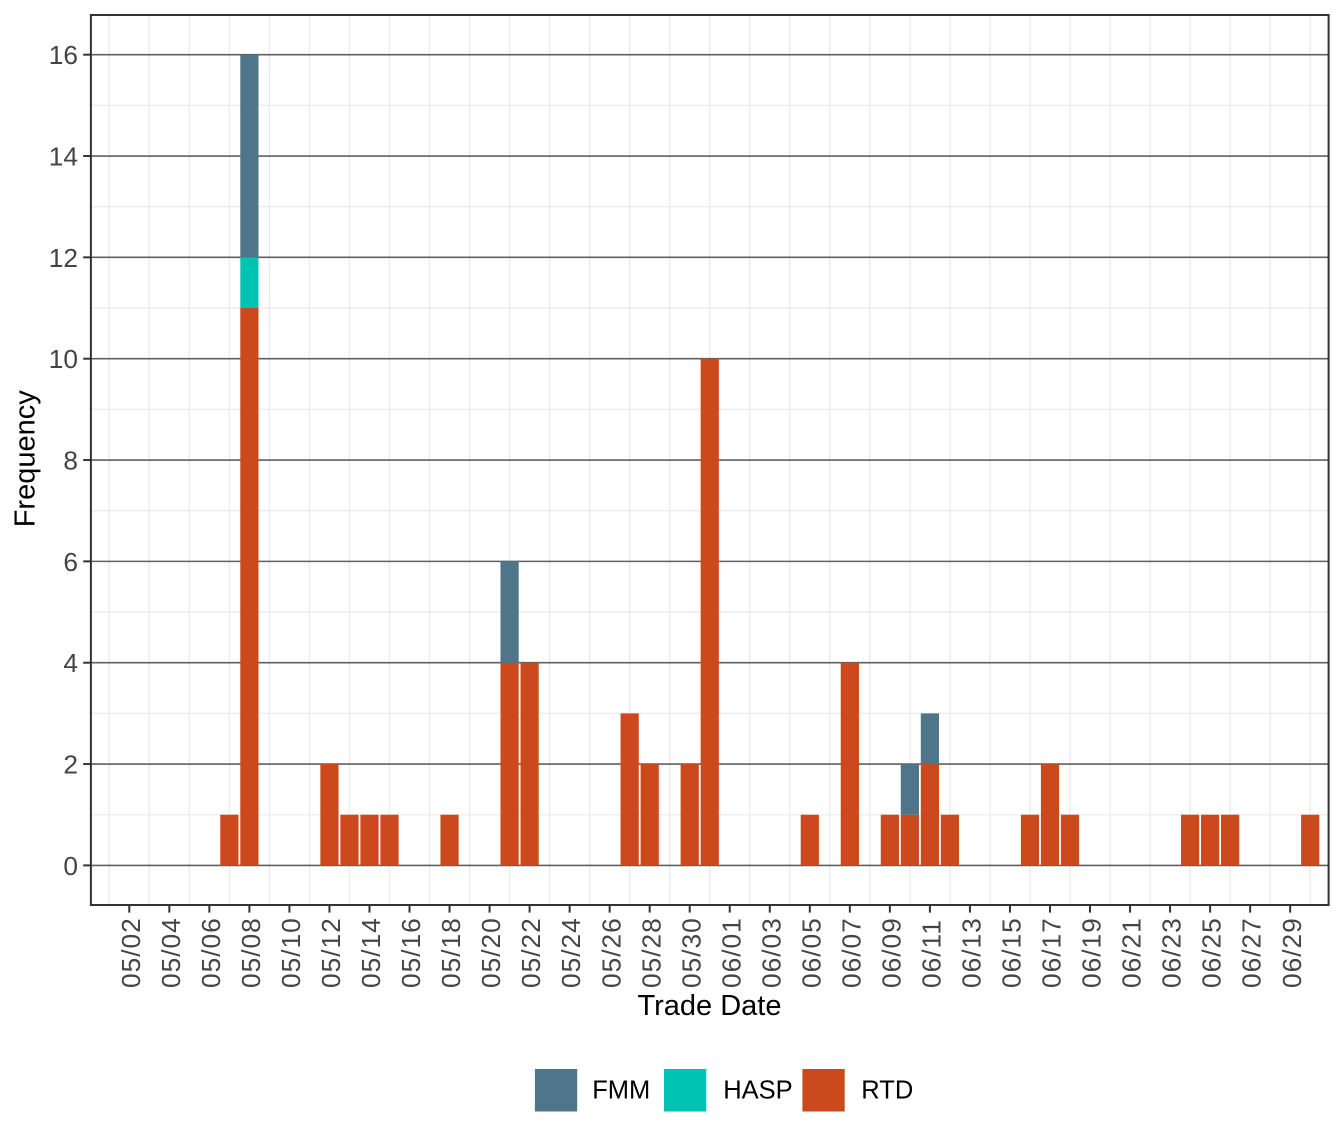 The height and width of the screenshot is (1147, 1344). What do you see at coordinates (691, 952) in the screenshot?
I see `svg-text: 05/30` at bounding box center [691, 952].